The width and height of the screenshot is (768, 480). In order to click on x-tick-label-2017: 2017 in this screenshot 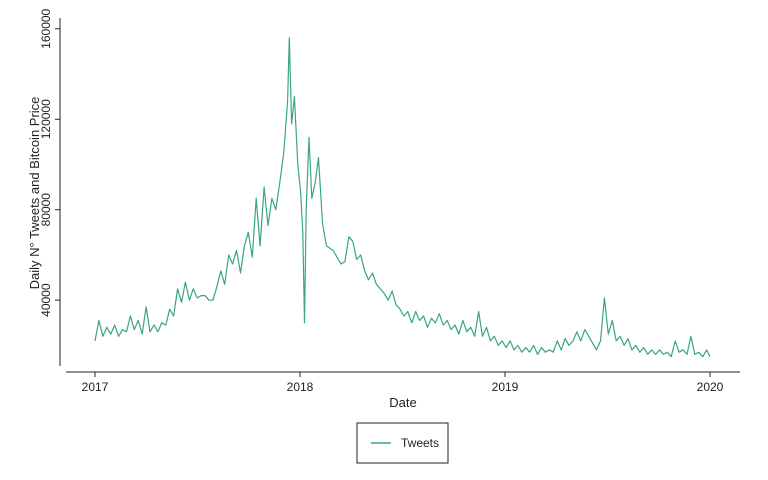, I will do `click(95, 387)`.